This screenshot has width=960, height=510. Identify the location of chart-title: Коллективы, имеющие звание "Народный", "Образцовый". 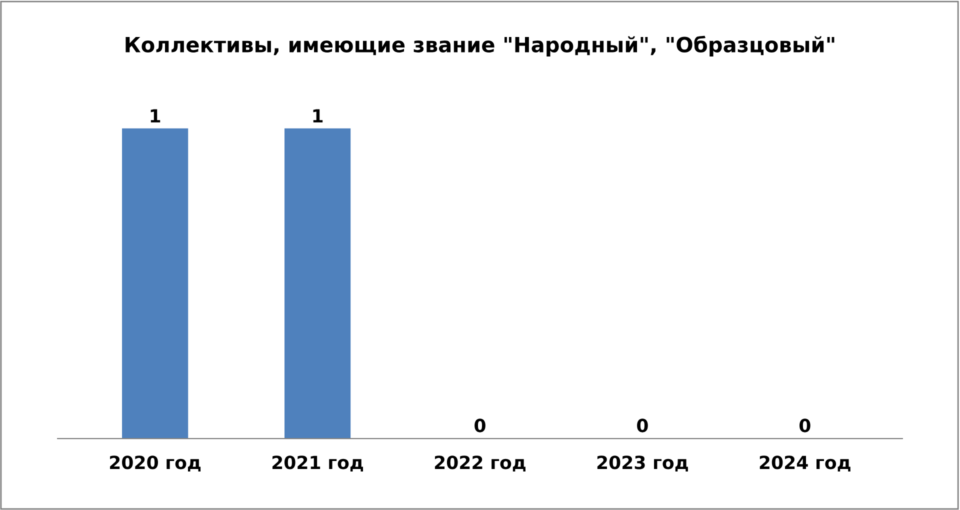
(480, 46).